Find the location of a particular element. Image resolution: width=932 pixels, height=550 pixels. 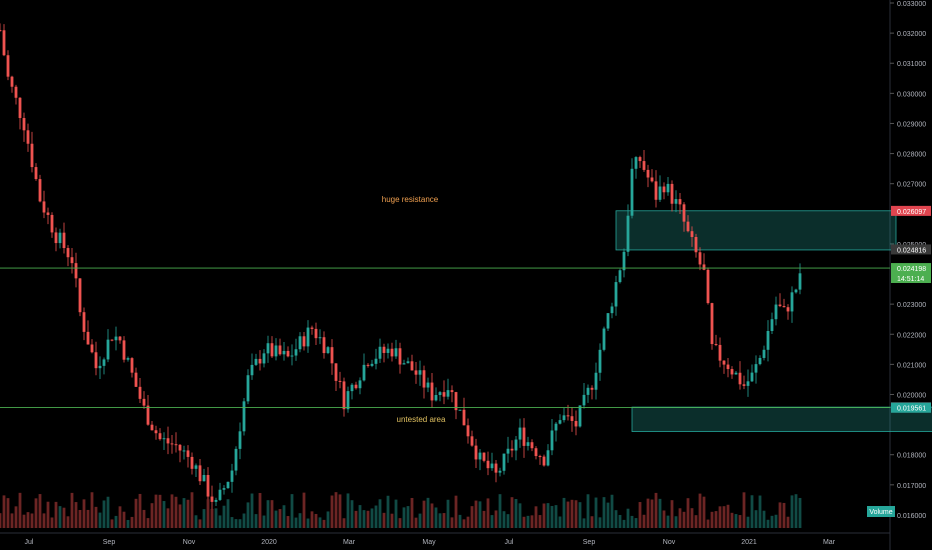

price-tick-label: 0.016000 is located at coordinates (911, 516).